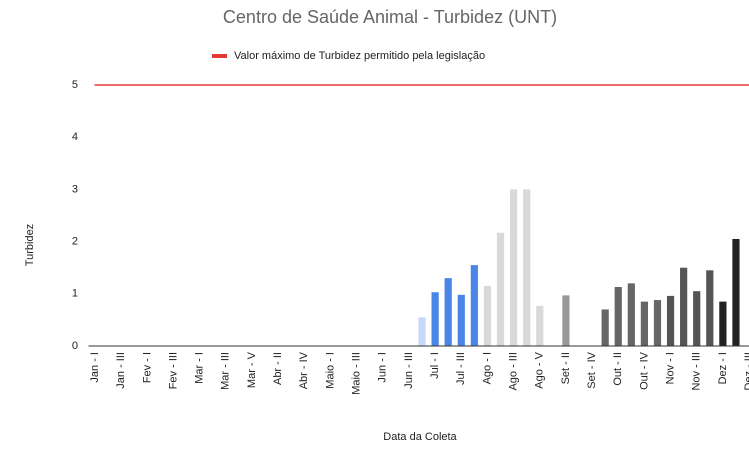  Describe the element at coordinates (75, 85) in the screenshot. I see `y-tick-label: 5` at that location.